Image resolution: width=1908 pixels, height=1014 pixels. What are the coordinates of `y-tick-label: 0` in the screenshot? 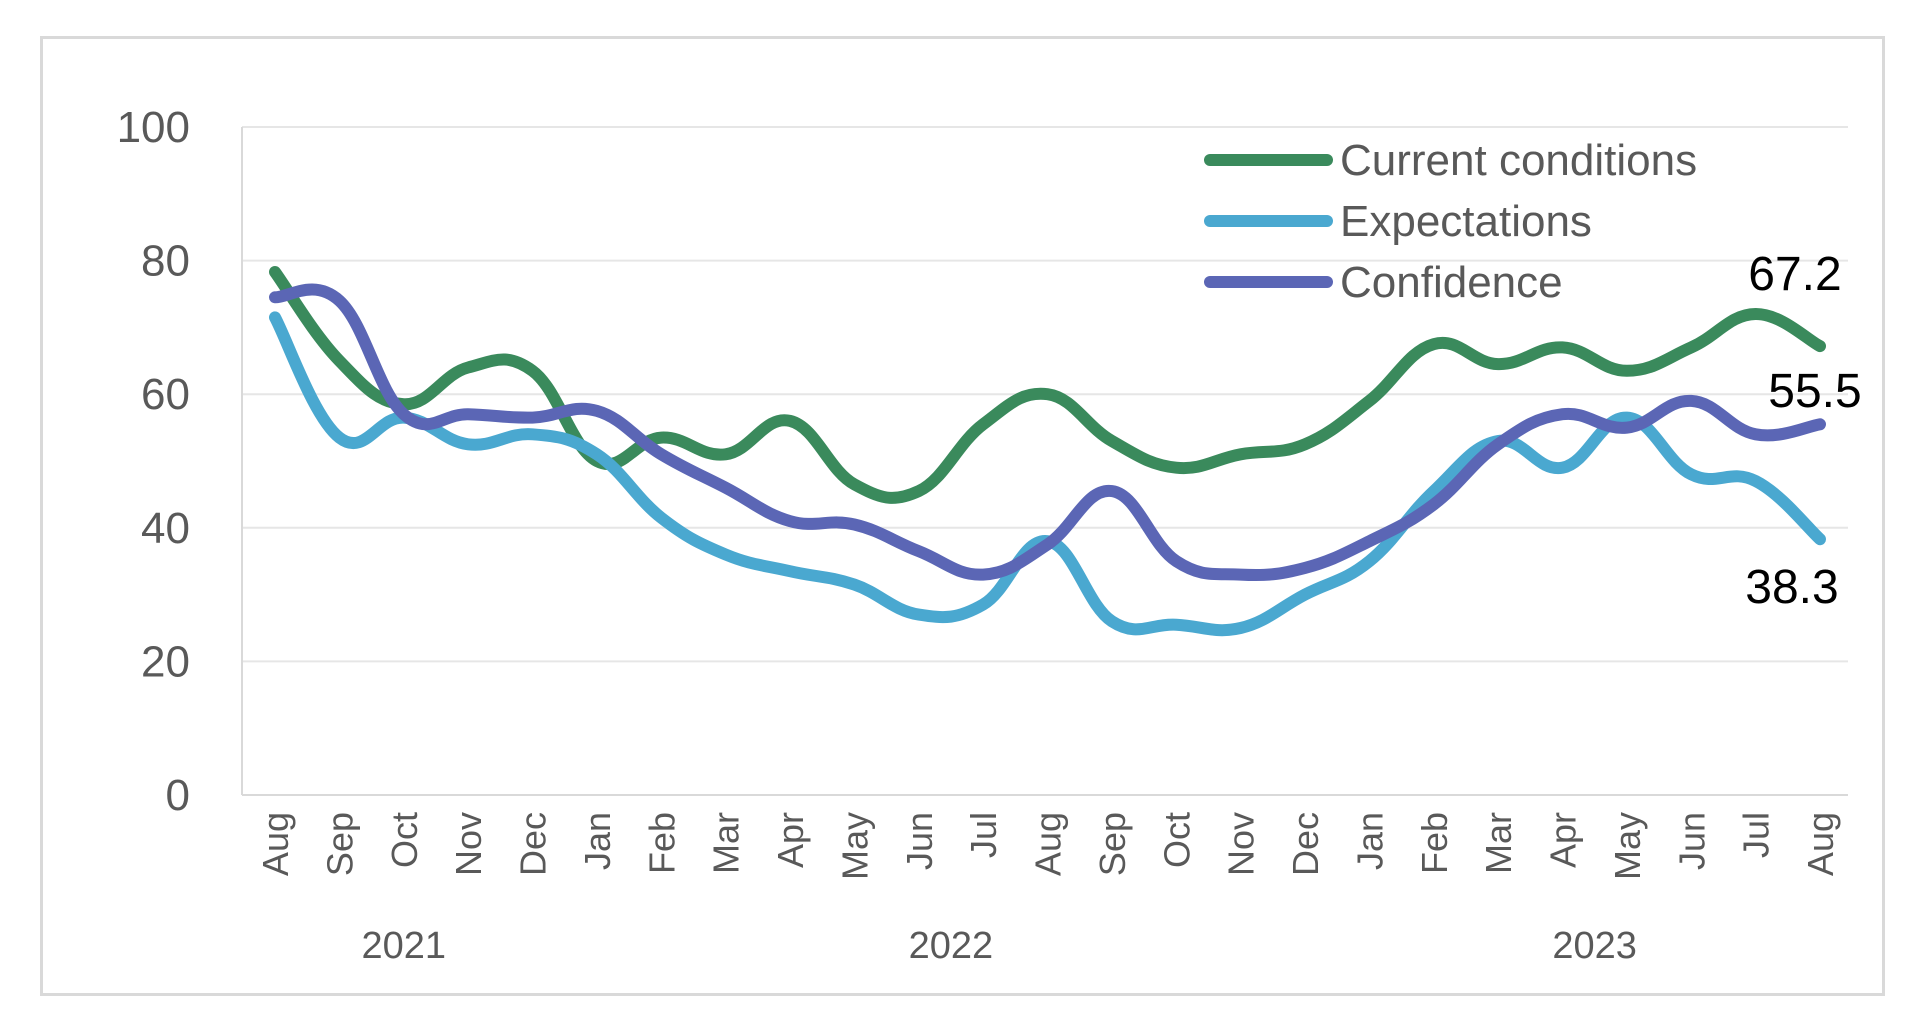 It's located at (178, 795).